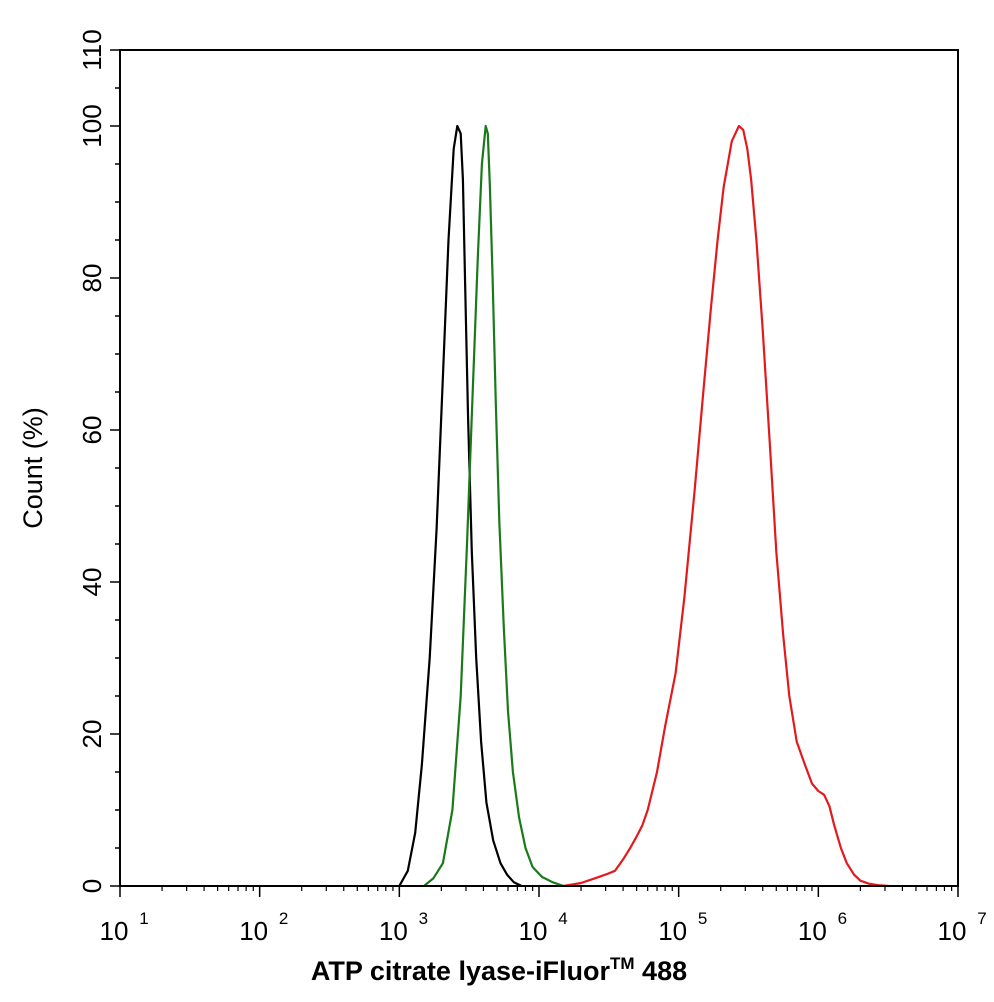 The width and height of the screenshot is (994, 1002). Describe the element at coordinates (92, 278) in the screenshot. I see `y-tick-label: 80` at that location.